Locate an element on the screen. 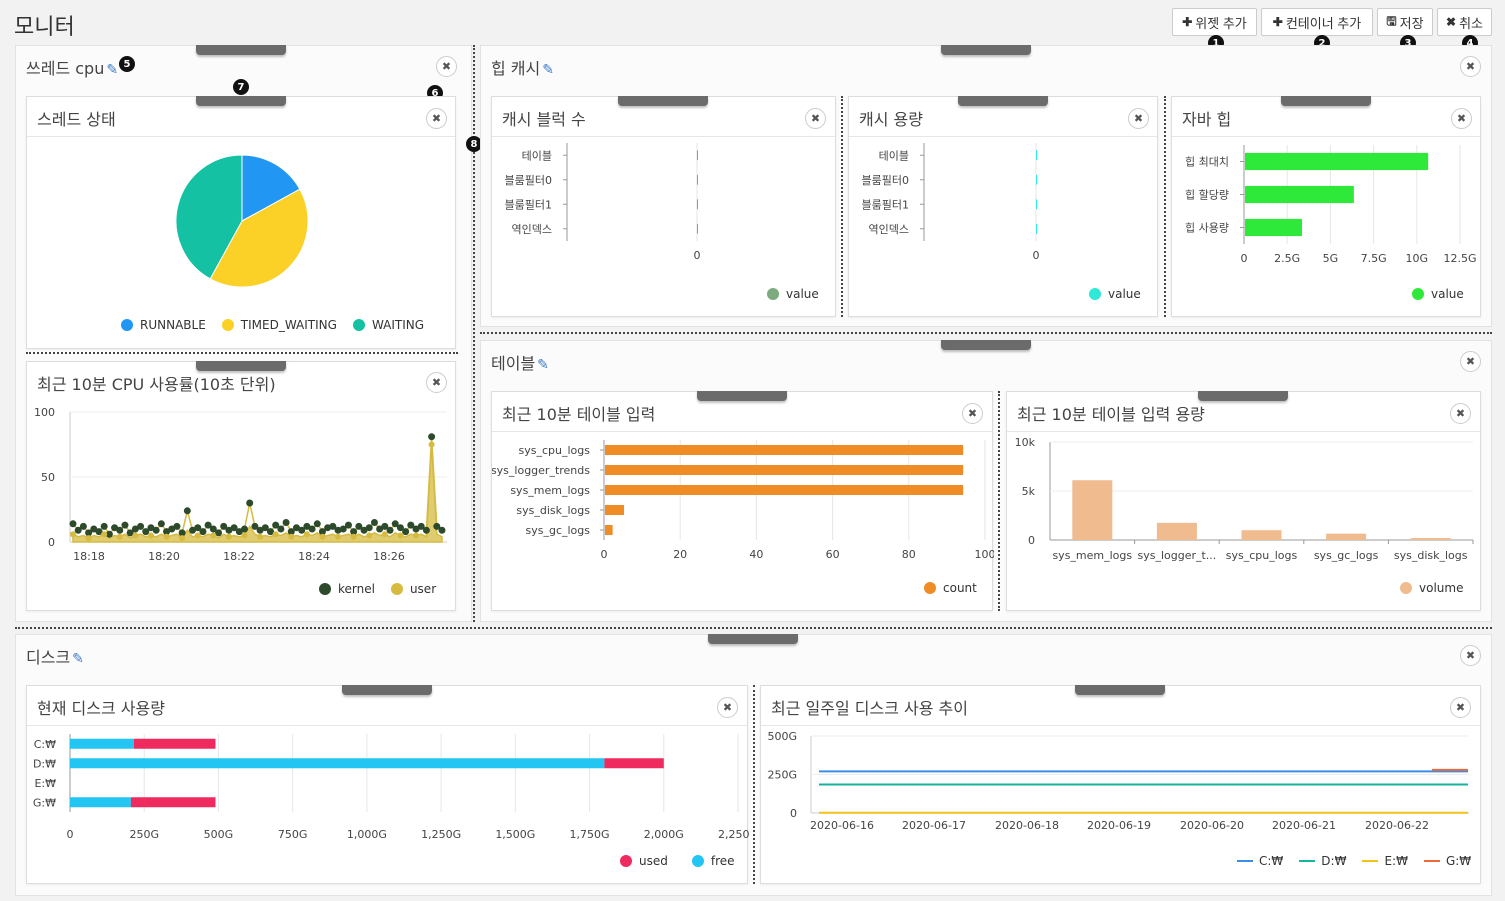  legend-item: count is located at coordinates (950, 588).